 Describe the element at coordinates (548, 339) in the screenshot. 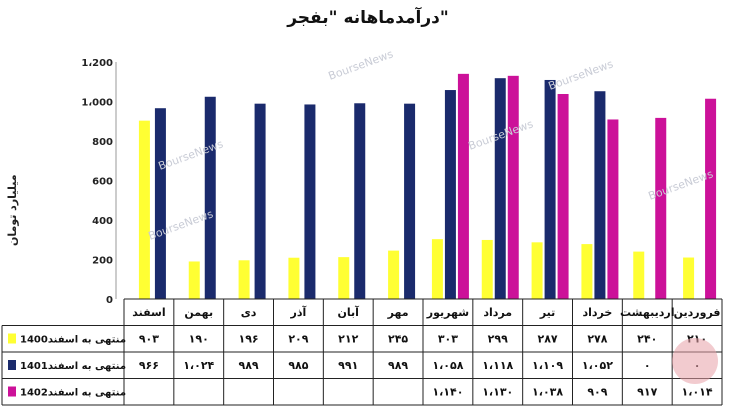

I see `data-label: ۲۸۷` at that location.